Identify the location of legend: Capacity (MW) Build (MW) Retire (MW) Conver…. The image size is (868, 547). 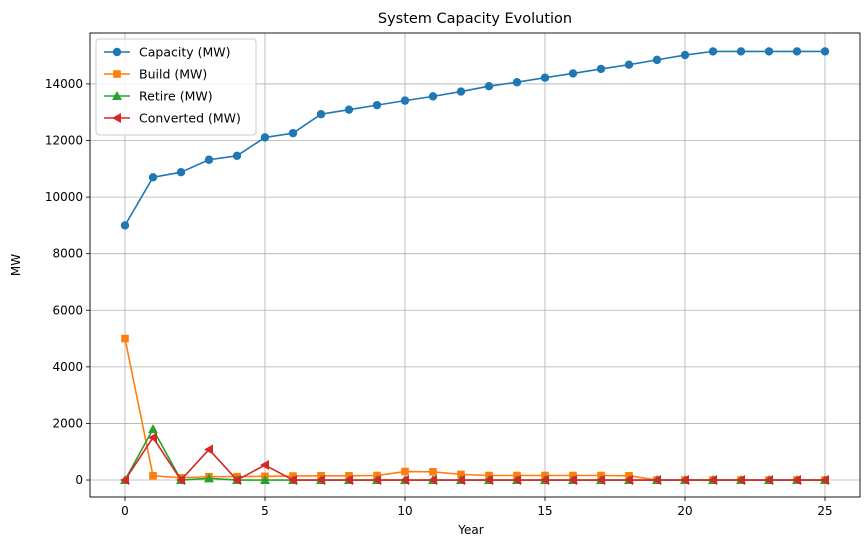
(176, 87).